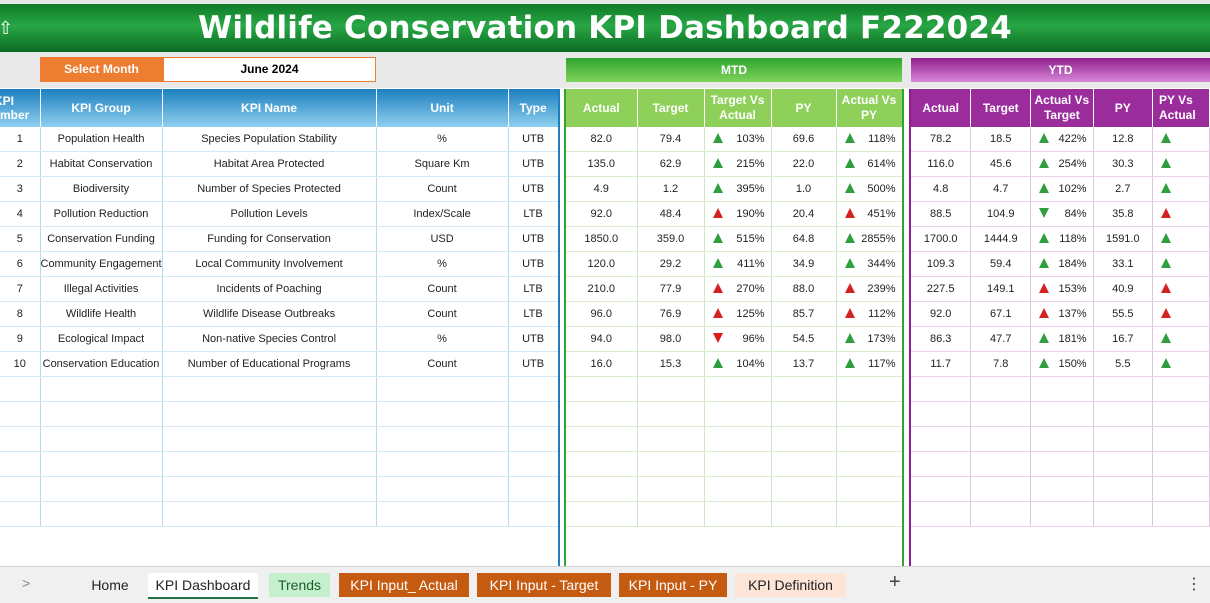 The image size is (1210, 603). What do you see at coordinates (1061, 115) in the screenshot?
I see `ytd-avt-line2: Target` at bounding box center [1061, 115].